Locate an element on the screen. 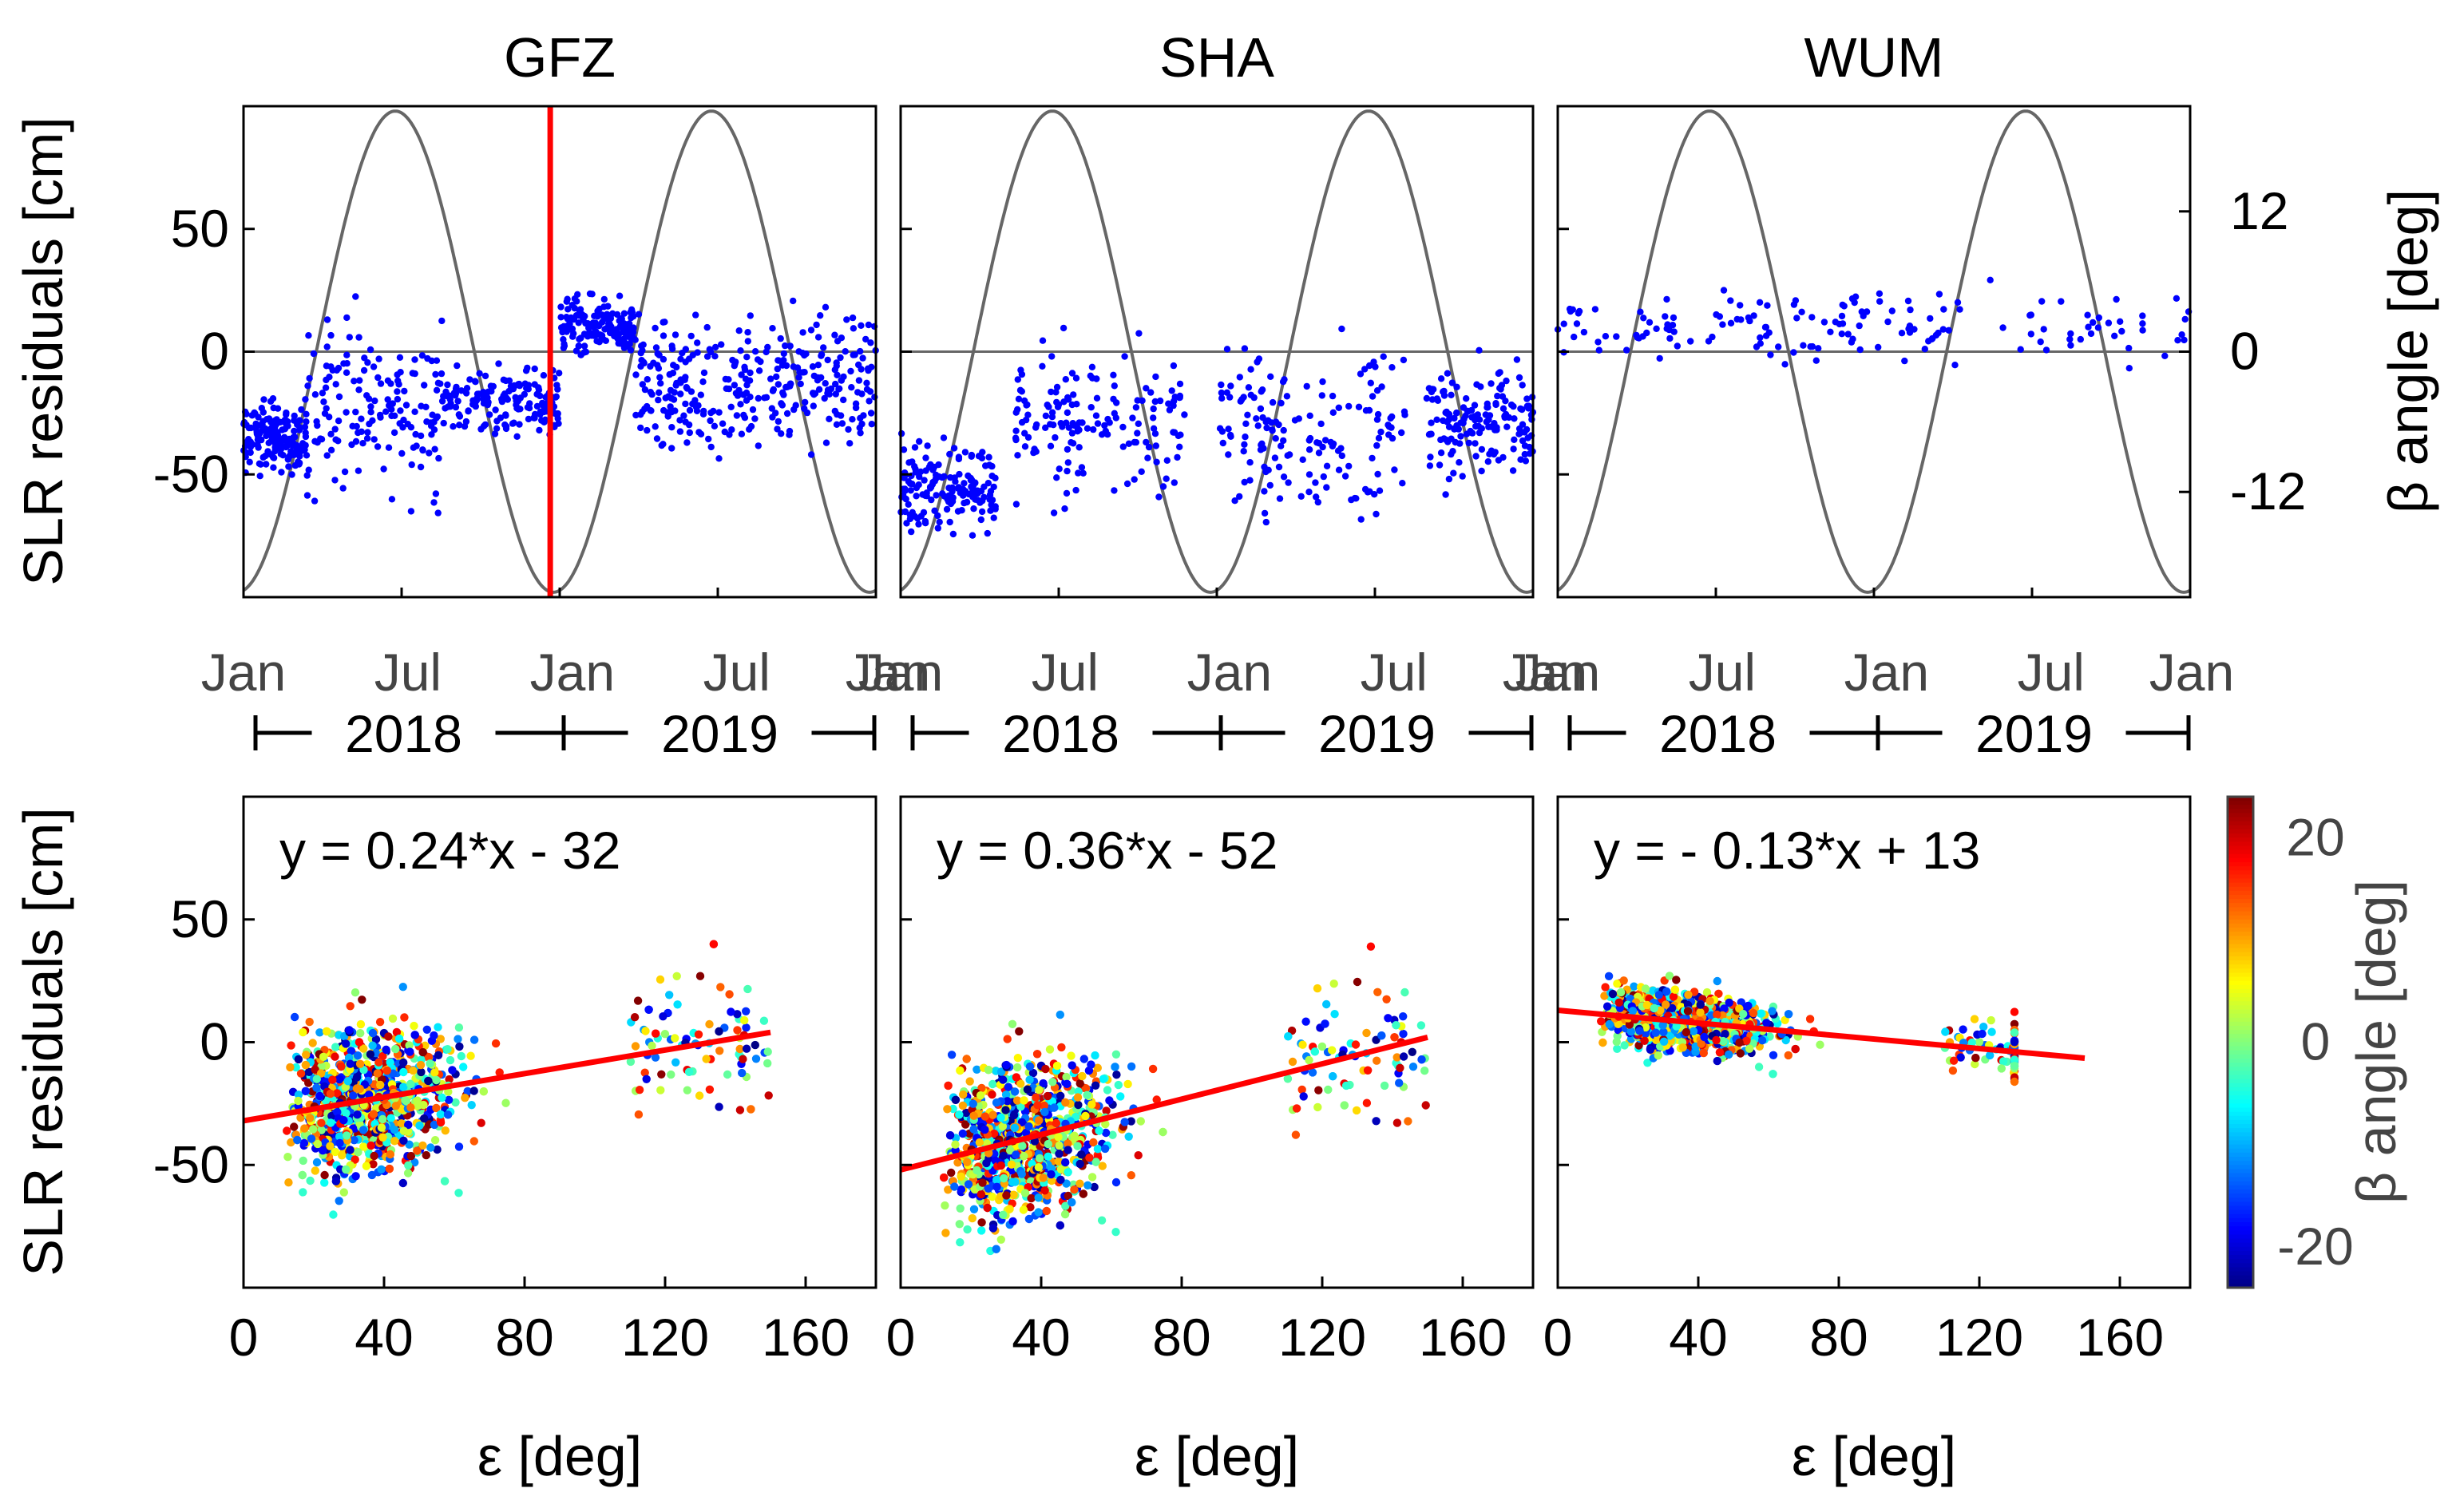 The height and width of the screenshot is (1512, 2460). residual-points is located at coordinates (559, 403).